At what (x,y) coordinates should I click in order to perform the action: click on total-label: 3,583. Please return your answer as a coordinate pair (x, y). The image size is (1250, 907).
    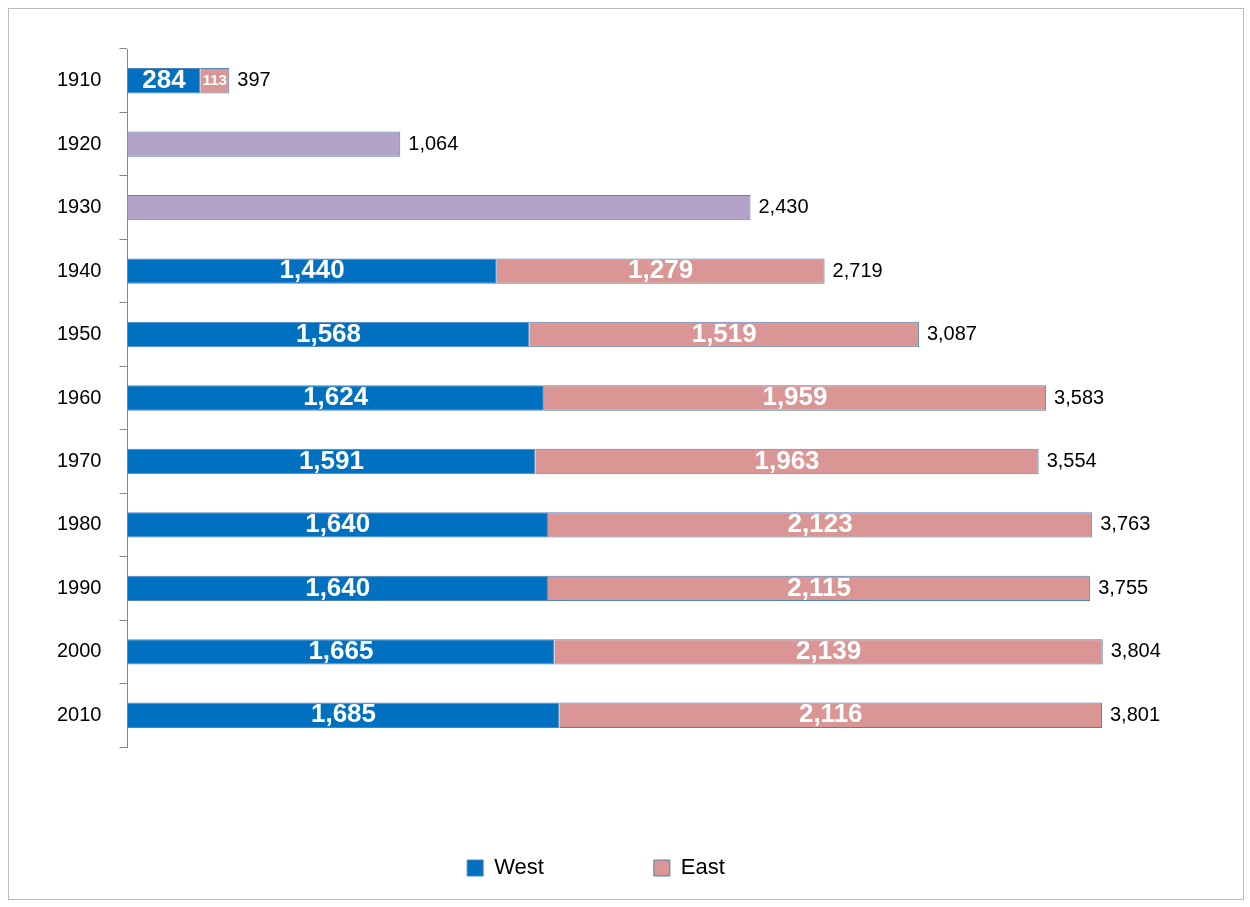
    Looking at the image, I should click on (1079, 396).